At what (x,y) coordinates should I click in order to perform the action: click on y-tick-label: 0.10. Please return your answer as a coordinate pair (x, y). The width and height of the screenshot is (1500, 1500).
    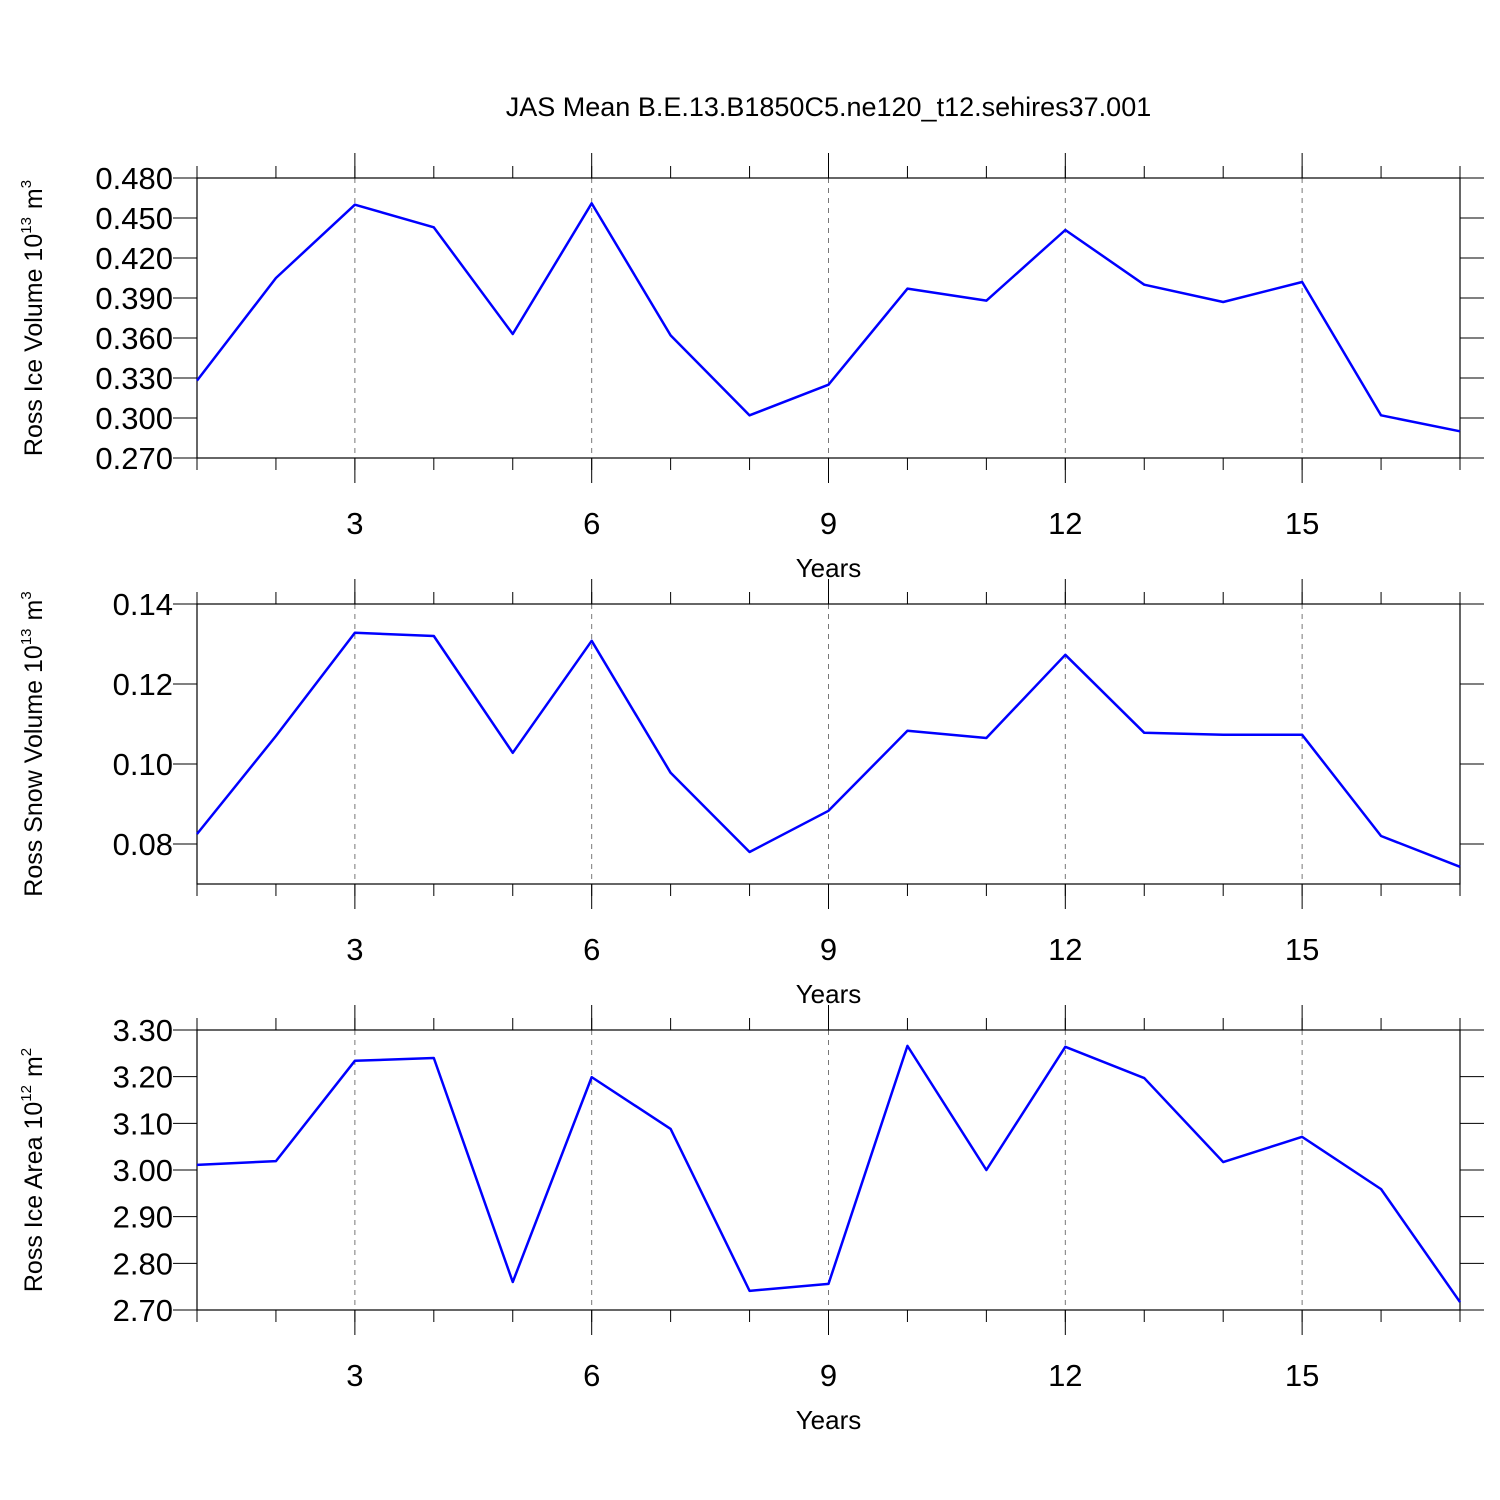
    Looking at the image, I should click on (143, 764).